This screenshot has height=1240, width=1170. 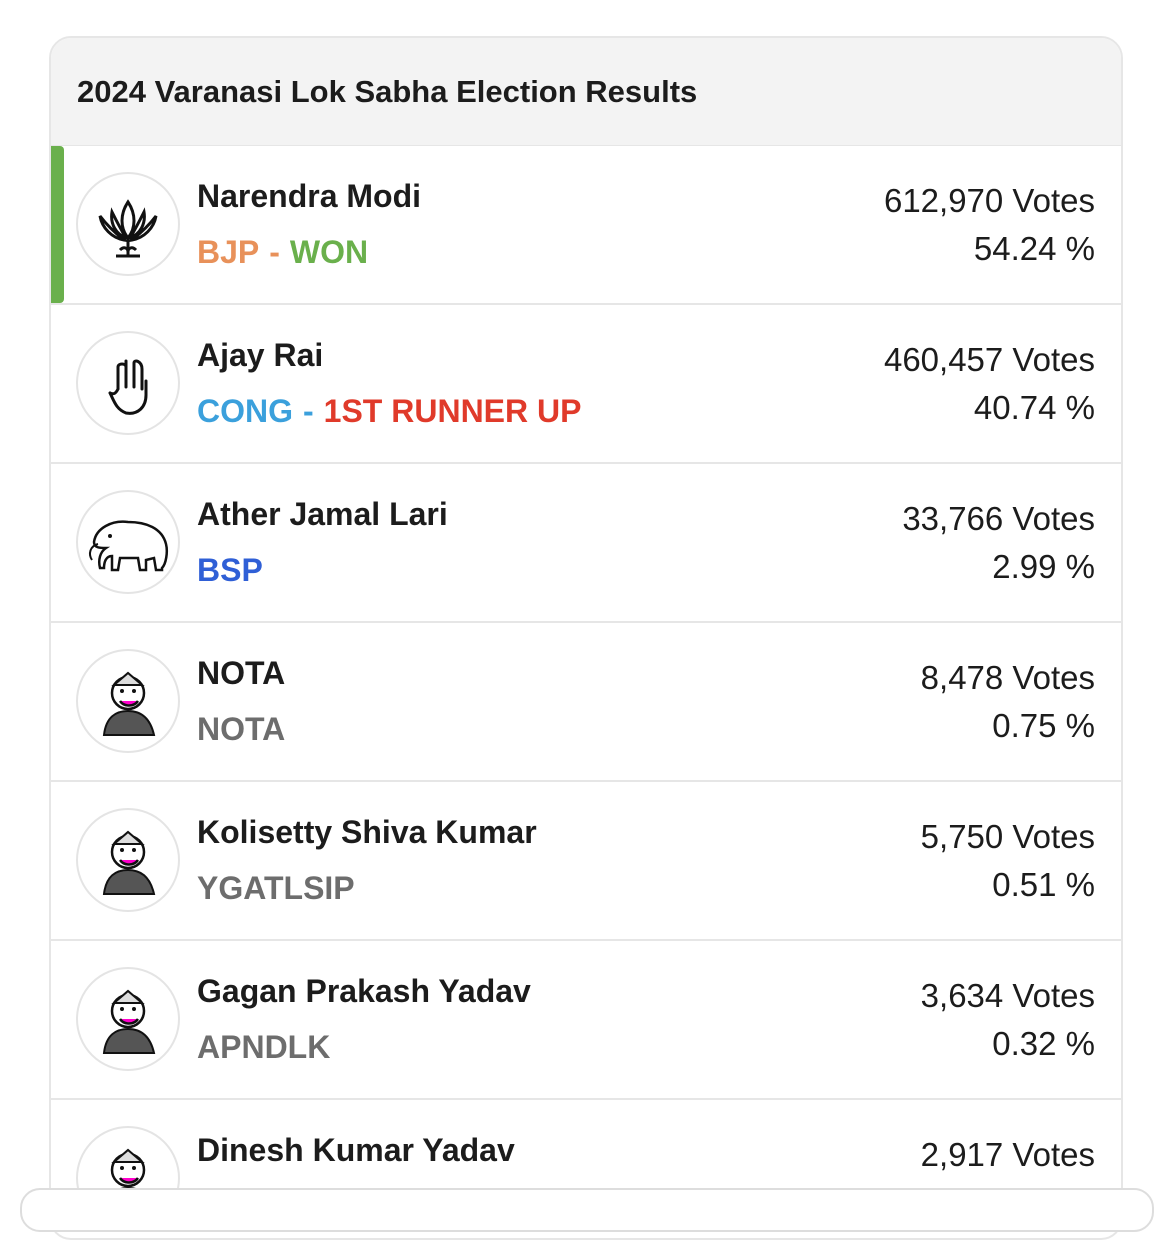 I want to click on vote-count: 2,917 Votes, so click(x=1007, y=1154).